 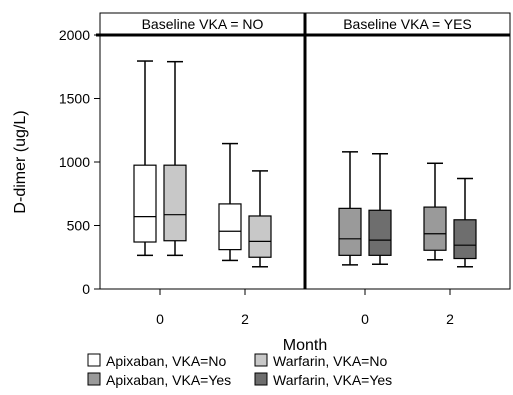 What do you see at coordinates (74, 162) in the screenshot?
I see `y-tick-label: 1000` at bounding box center [74, 162].